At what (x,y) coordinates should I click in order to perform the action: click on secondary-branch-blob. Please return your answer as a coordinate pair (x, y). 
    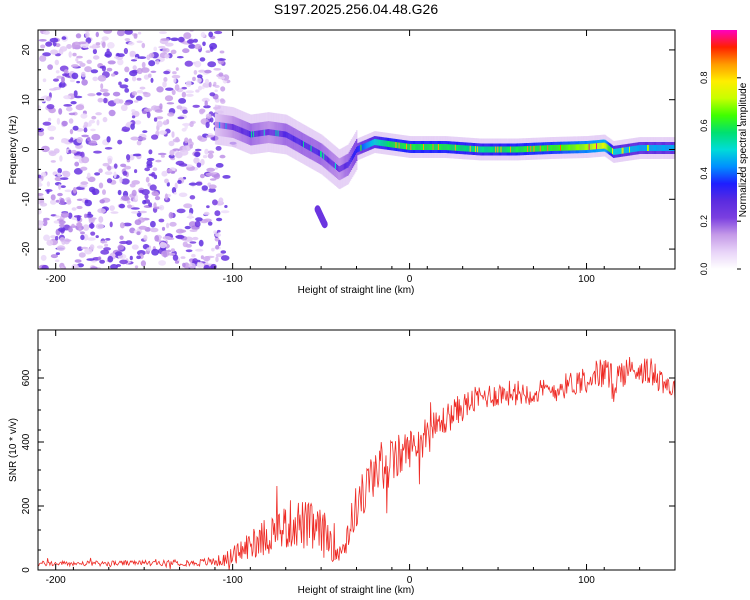
    Looking at the image, I should click on (324, 224).